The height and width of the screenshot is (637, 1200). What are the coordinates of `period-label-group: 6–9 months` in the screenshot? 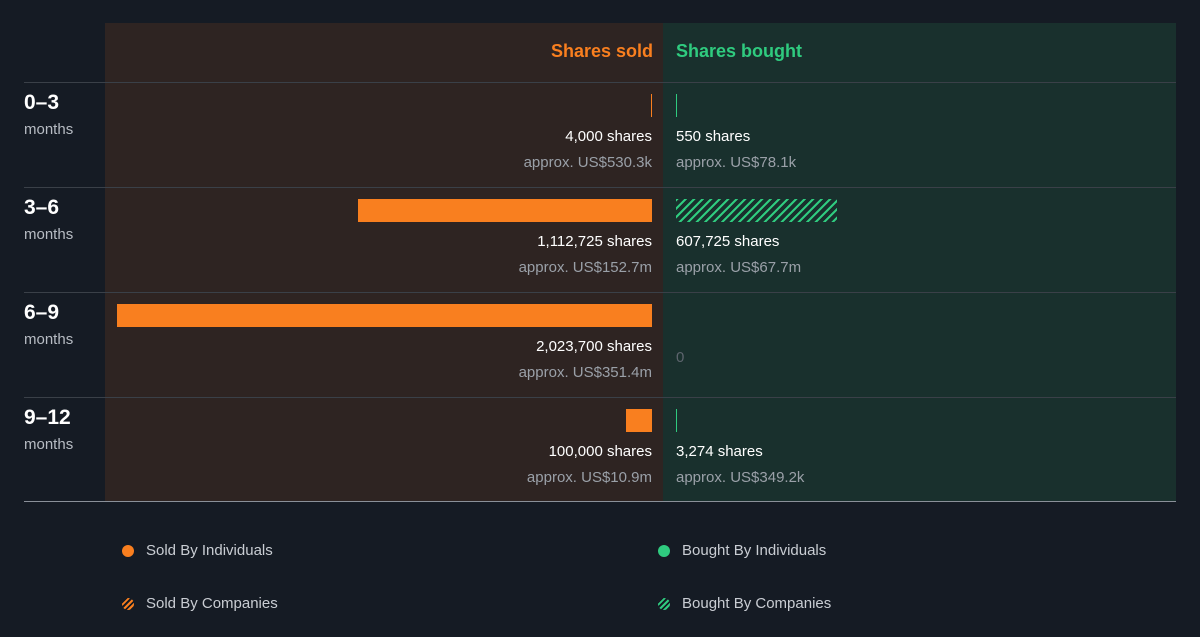 It's located at (48, 325).